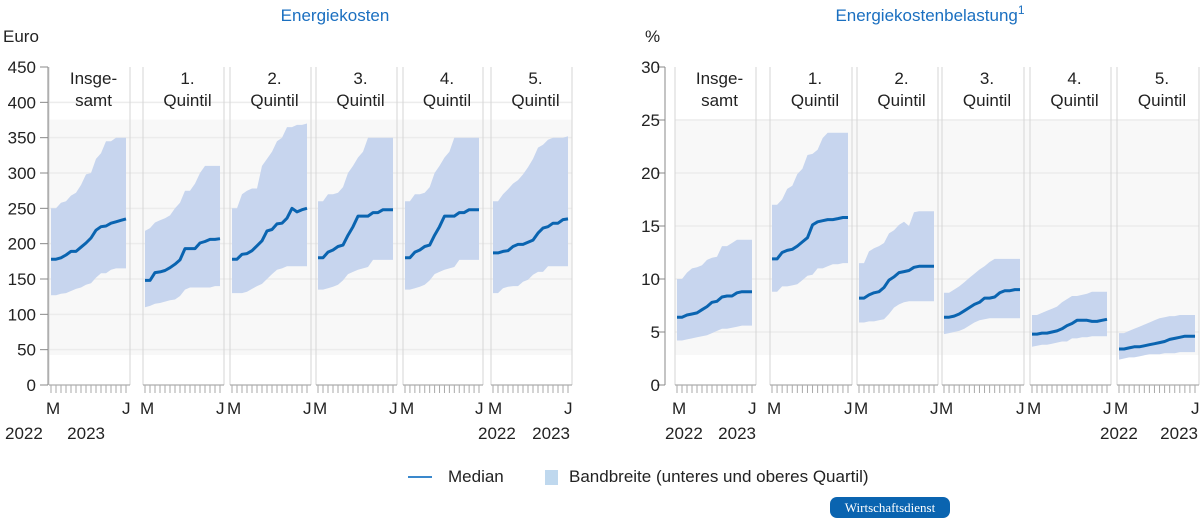  I want to click on publisher-badge: Wirtschaftsdienst, so click(890, 507).